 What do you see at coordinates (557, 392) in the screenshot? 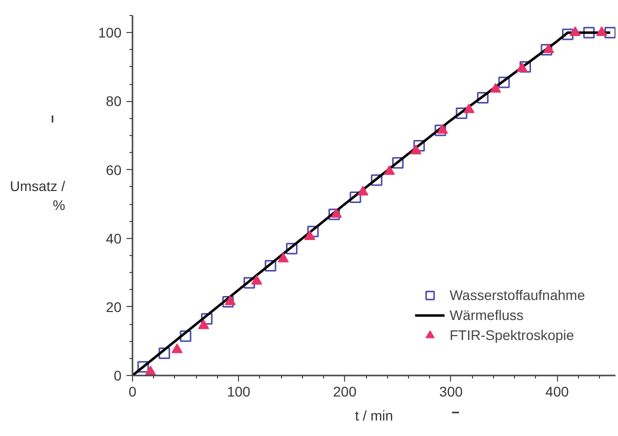
I see `x-tick-label: 400` at bounding box center [557, 392].